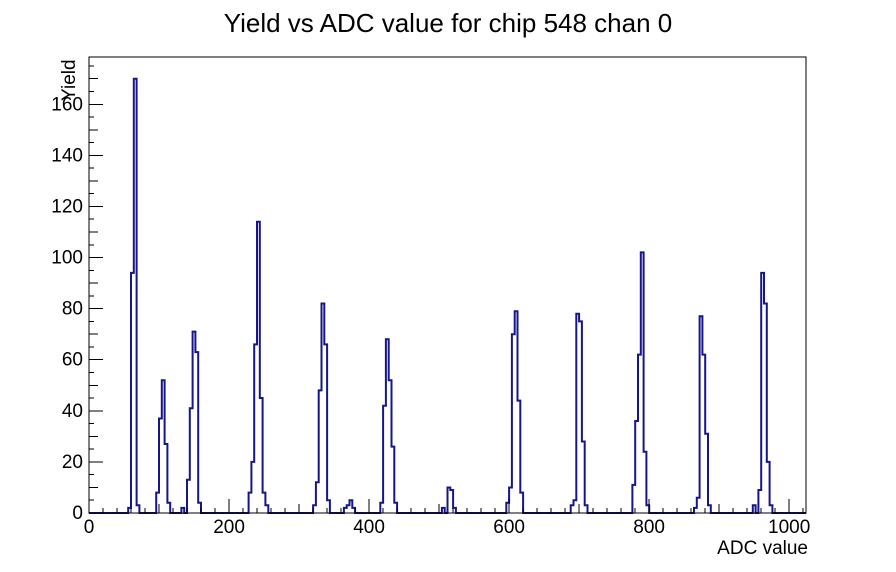 Image resolution: width=896 pixels, height=572 pixels. Describe the element at coordinates (72, 411) in the screenshot. I see `y-tick-label: 40` at that location.